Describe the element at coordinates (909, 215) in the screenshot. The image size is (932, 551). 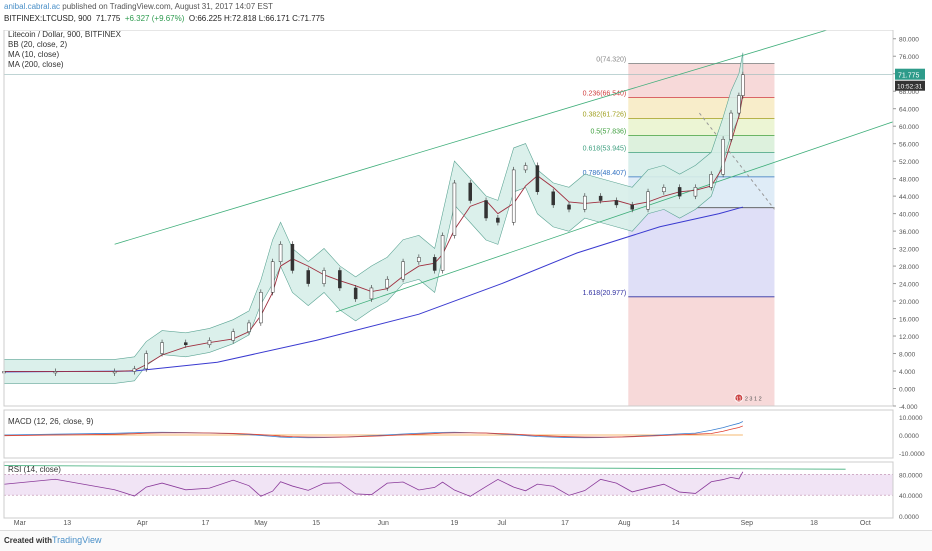
I see `y-tick-label: 40.000` at that location.